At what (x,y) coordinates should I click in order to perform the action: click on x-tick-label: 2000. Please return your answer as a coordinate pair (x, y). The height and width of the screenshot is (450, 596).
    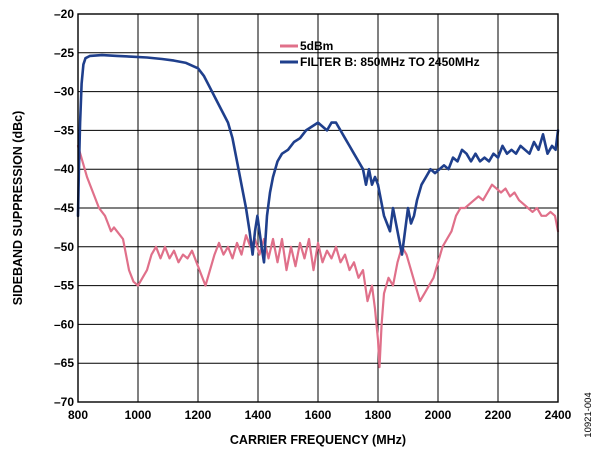
    Looking at the image, I should click on (438, 415).